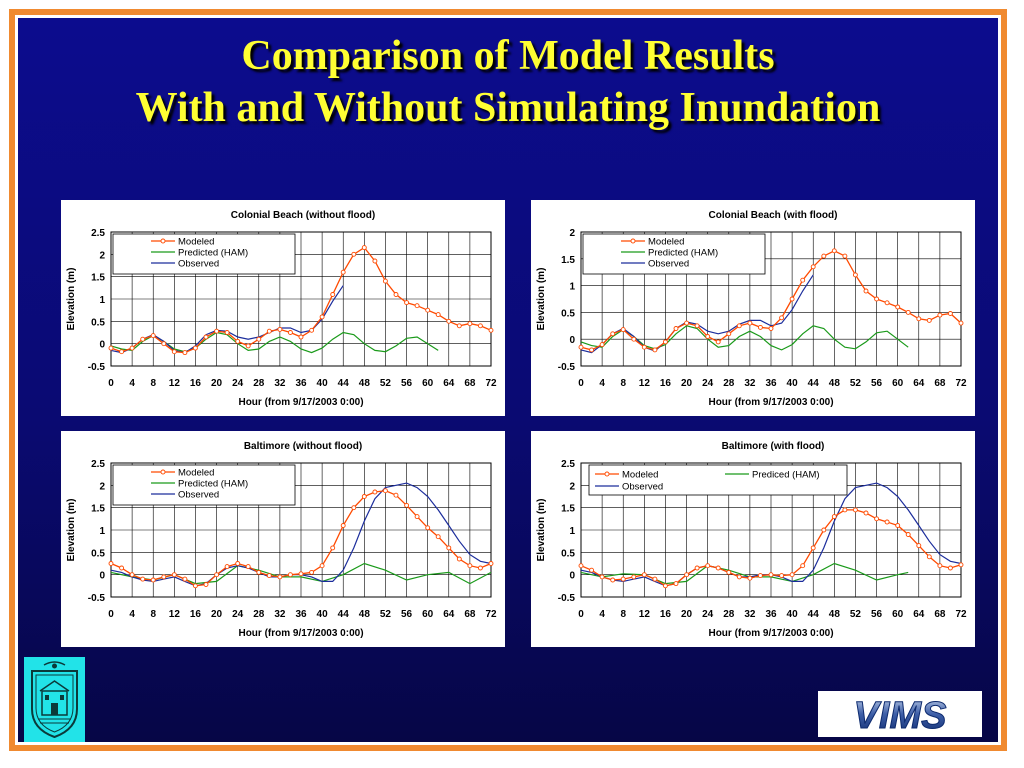 The image size is (1024, 768). What do you see at coordinates (98, 553) in the screenshot?
I see `y-tick-label: 0.5` at bounding box center [98, 553].